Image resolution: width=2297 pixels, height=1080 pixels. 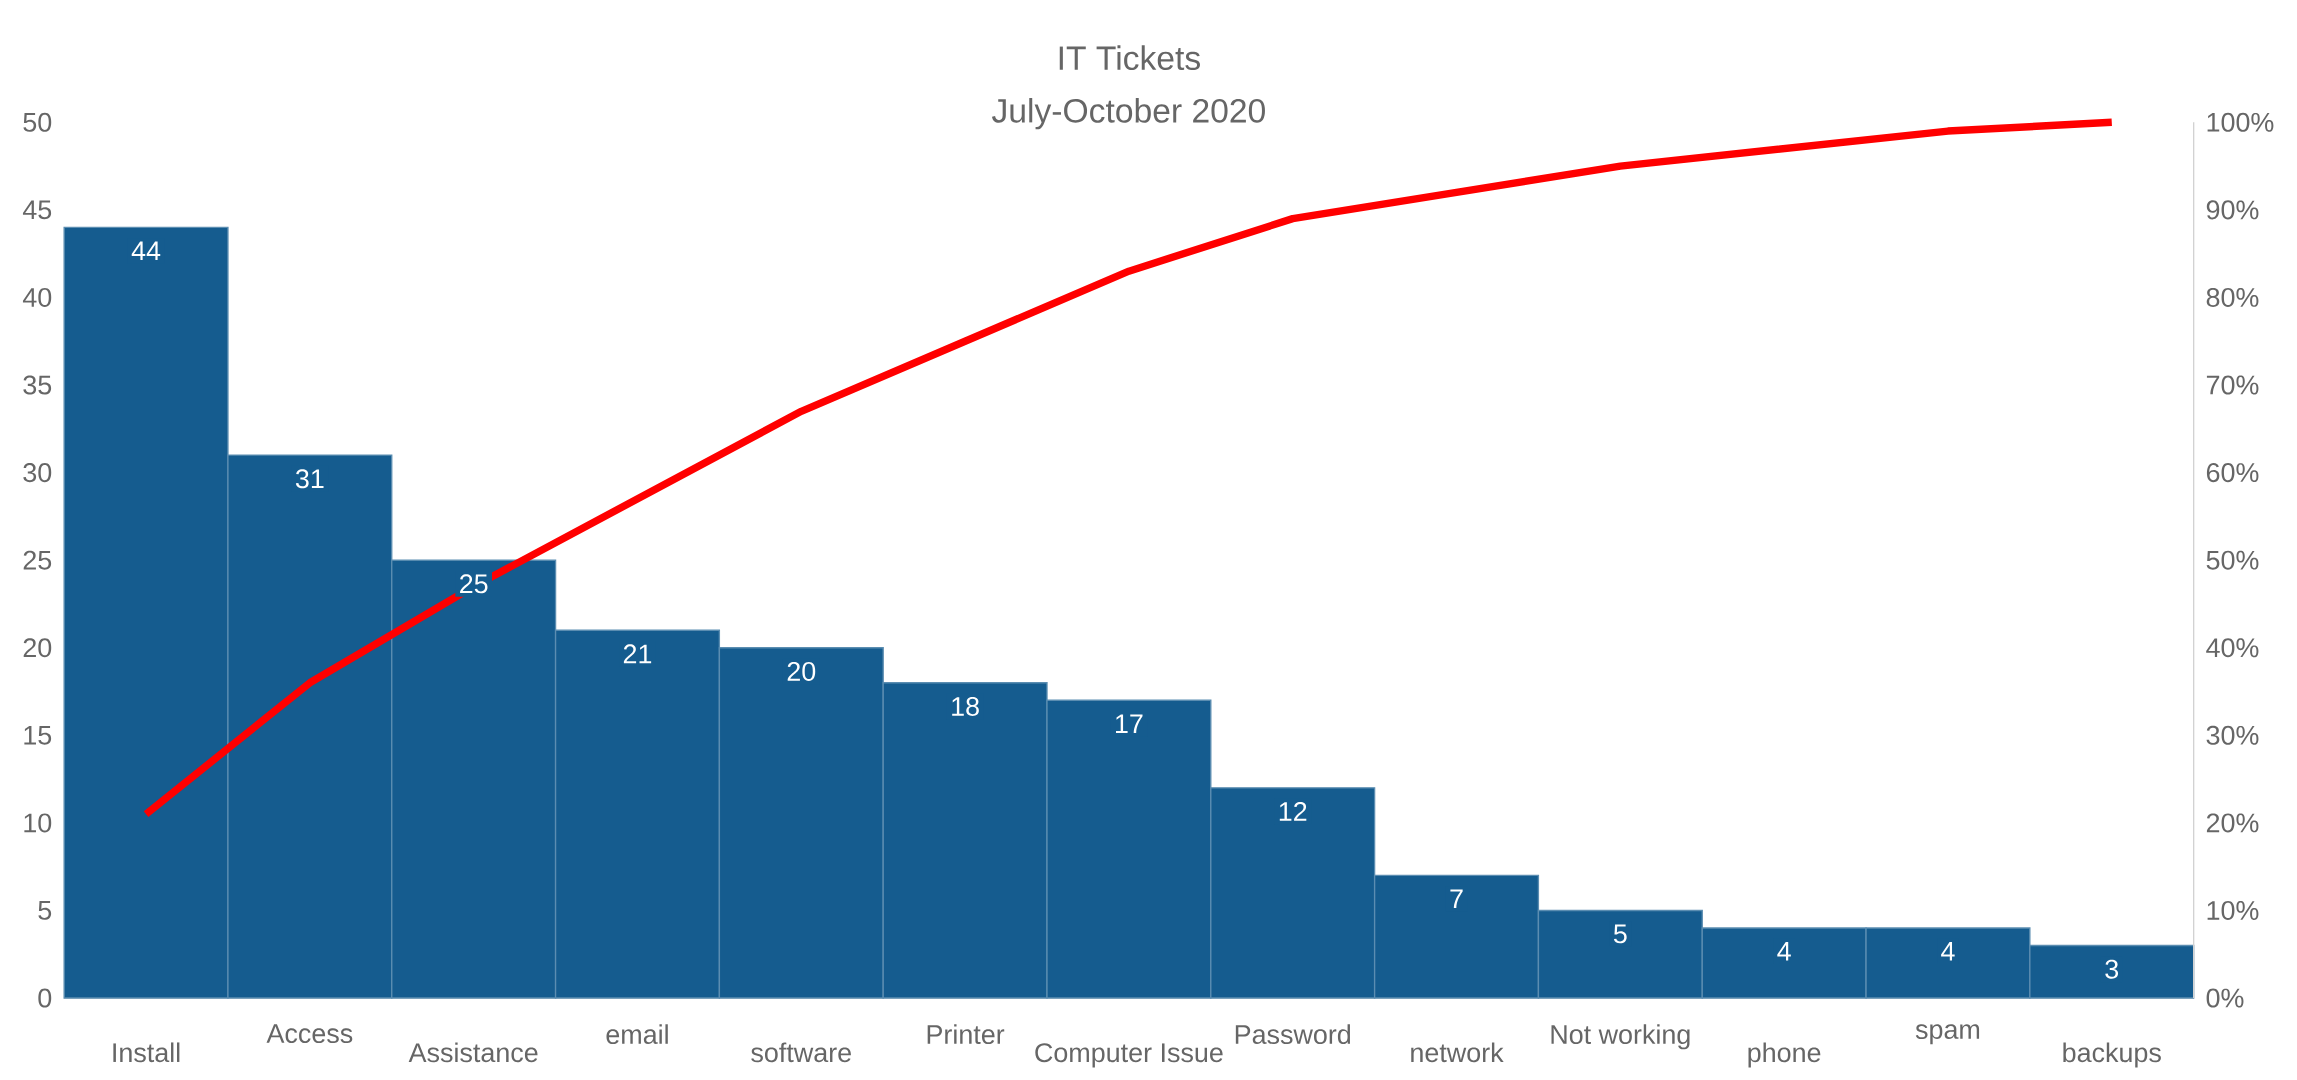 I want to click on x-tick-label: Not working, so click(x=1620, y=1037).